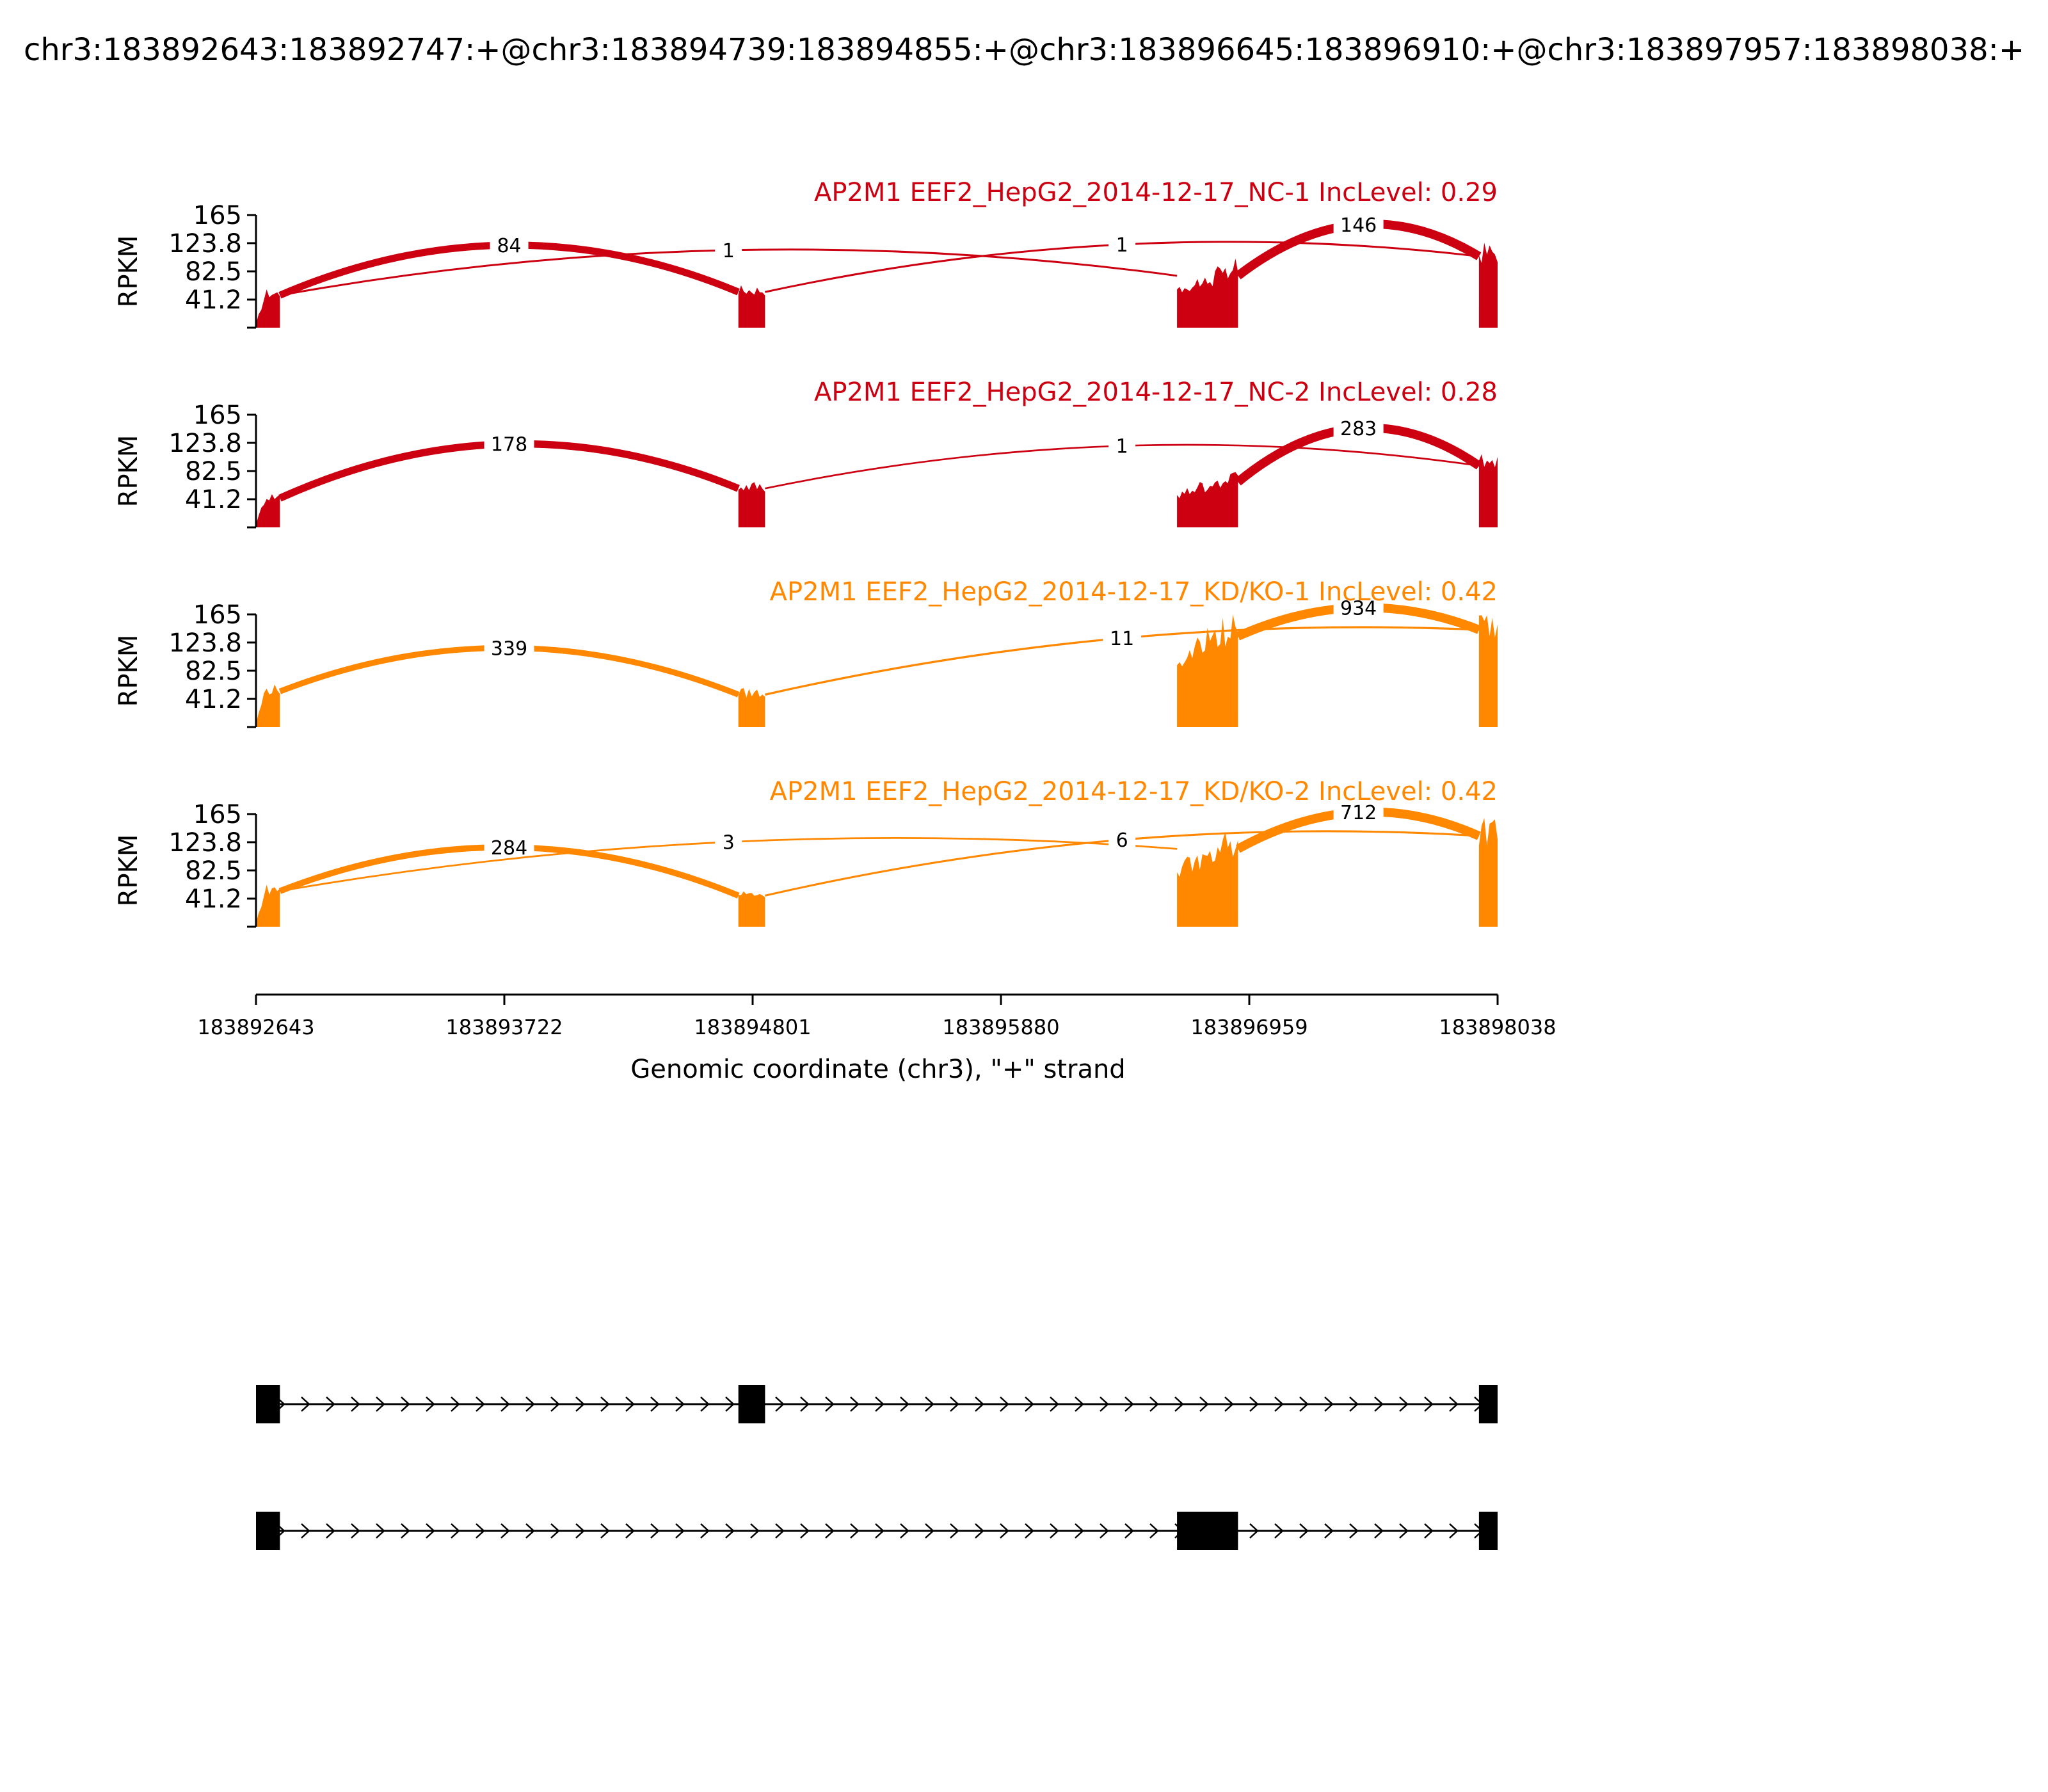 The height and width of the screenshot is (1792, 2048). I want to click on x-tick-label: 183895880, so click(1000, 1027).